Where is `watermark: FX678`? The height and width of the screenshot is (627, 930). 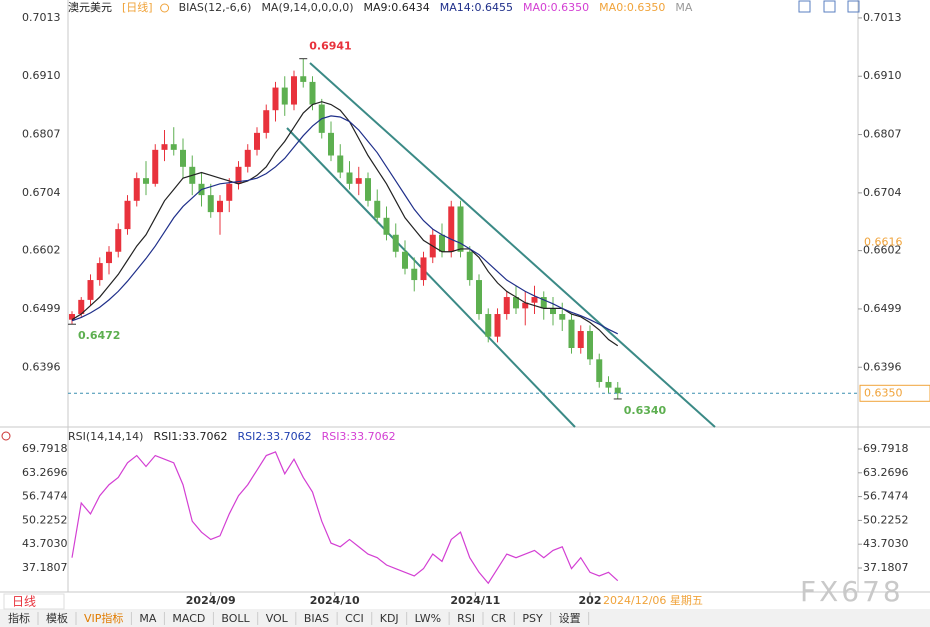 watermark: FX678 is located at coordinates (852, 591).